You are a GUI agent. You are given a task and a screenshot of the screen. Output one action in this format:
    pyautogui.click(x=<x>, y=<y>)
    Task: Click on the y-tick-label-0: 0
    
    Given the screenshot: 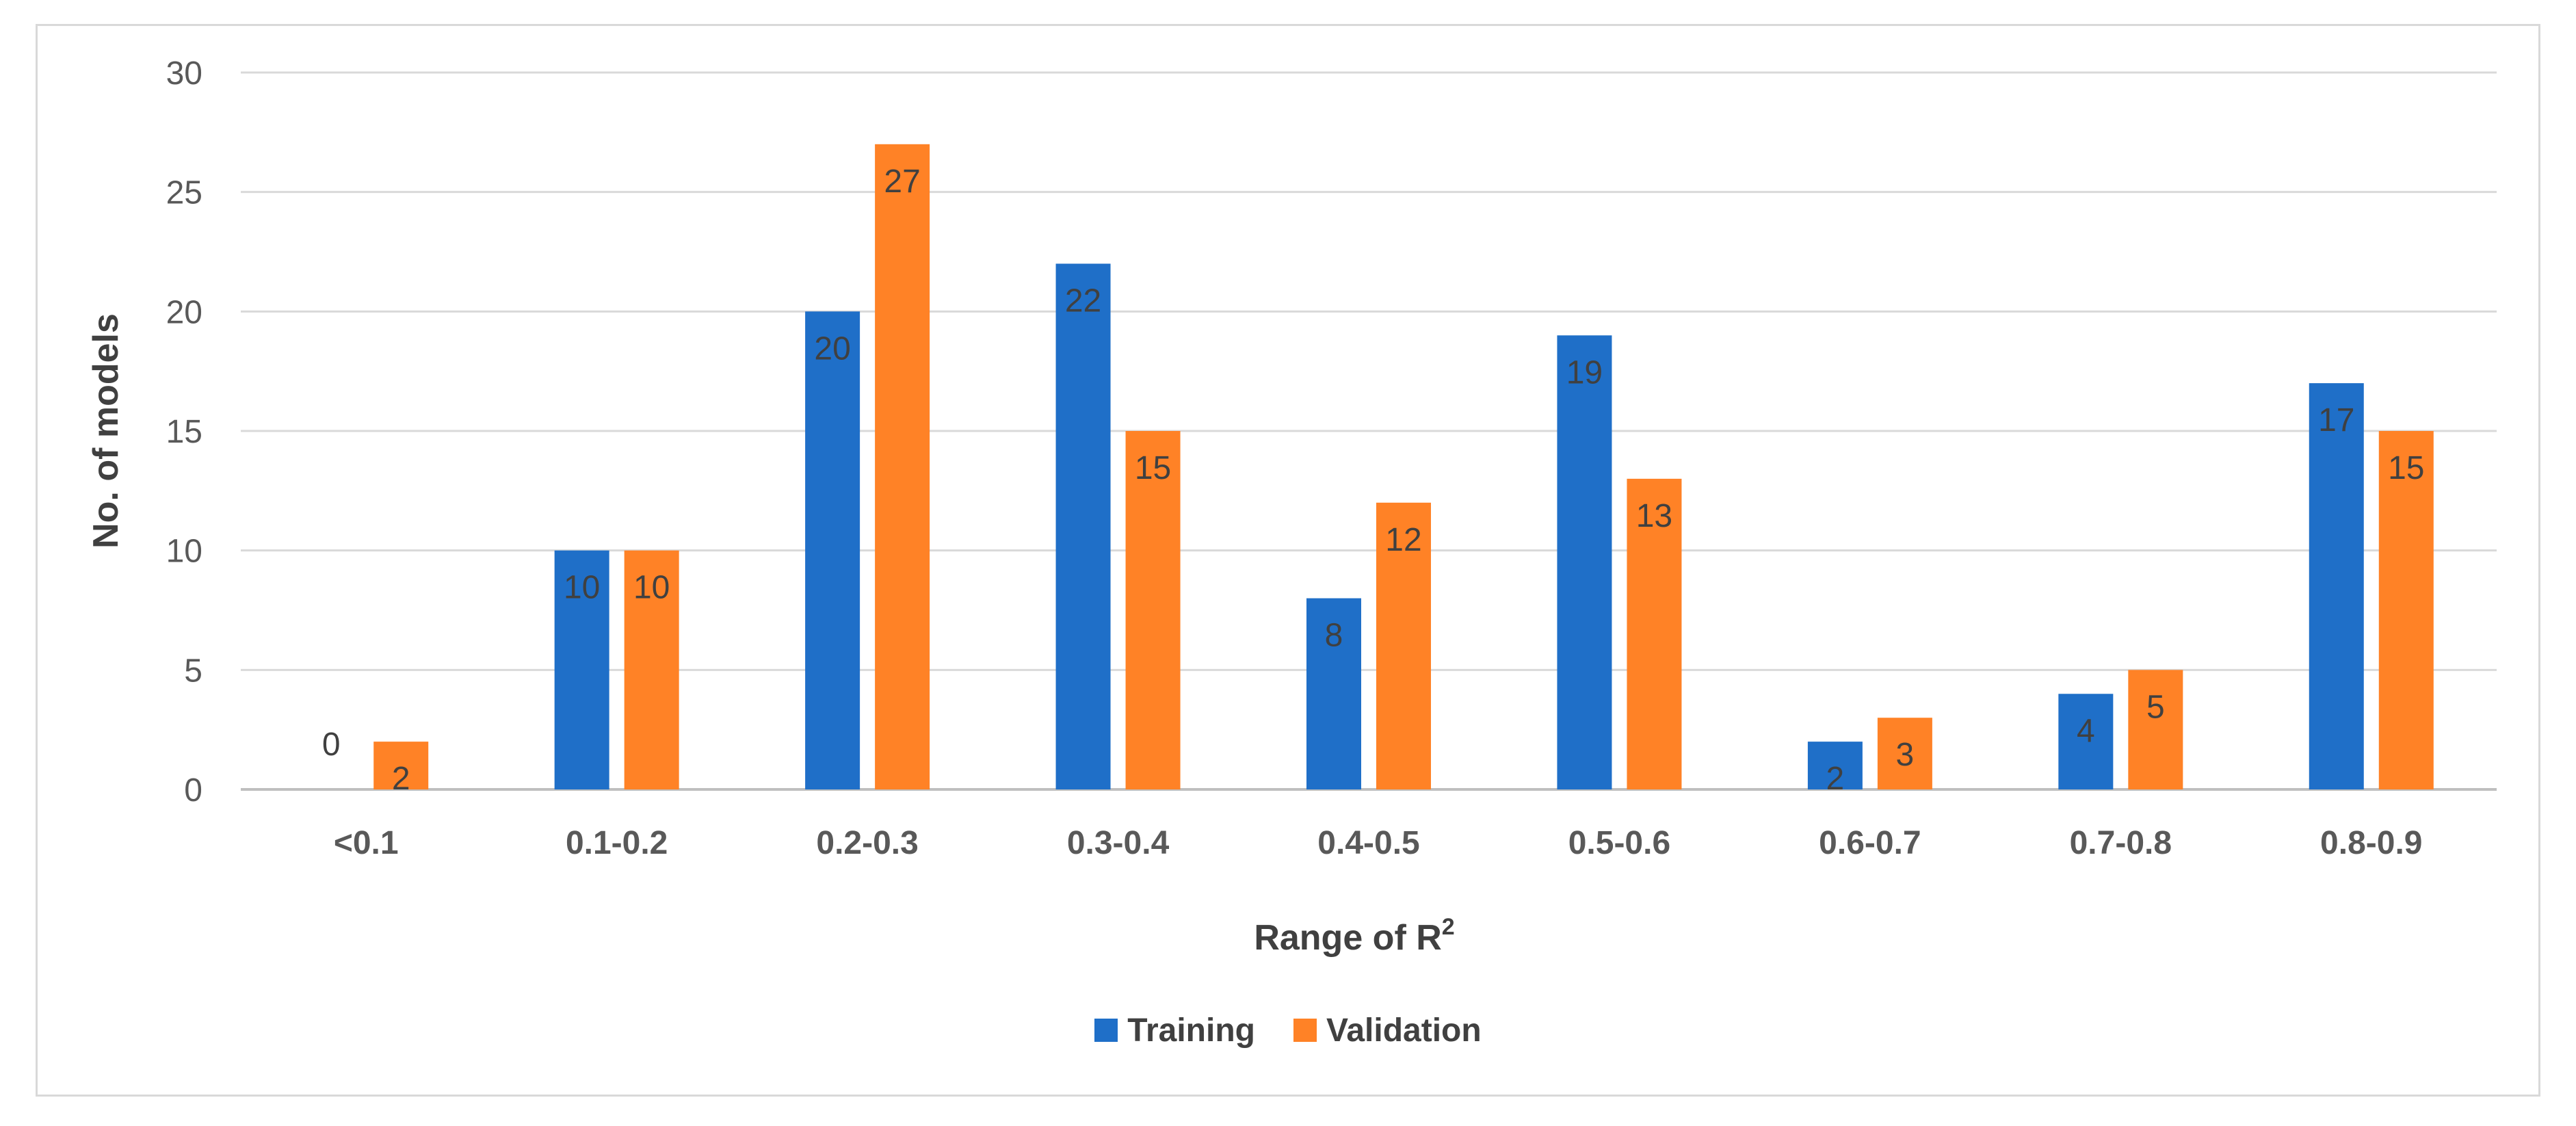 What is the action you would take?
    pyautogui.click(x=193, y=791)
    